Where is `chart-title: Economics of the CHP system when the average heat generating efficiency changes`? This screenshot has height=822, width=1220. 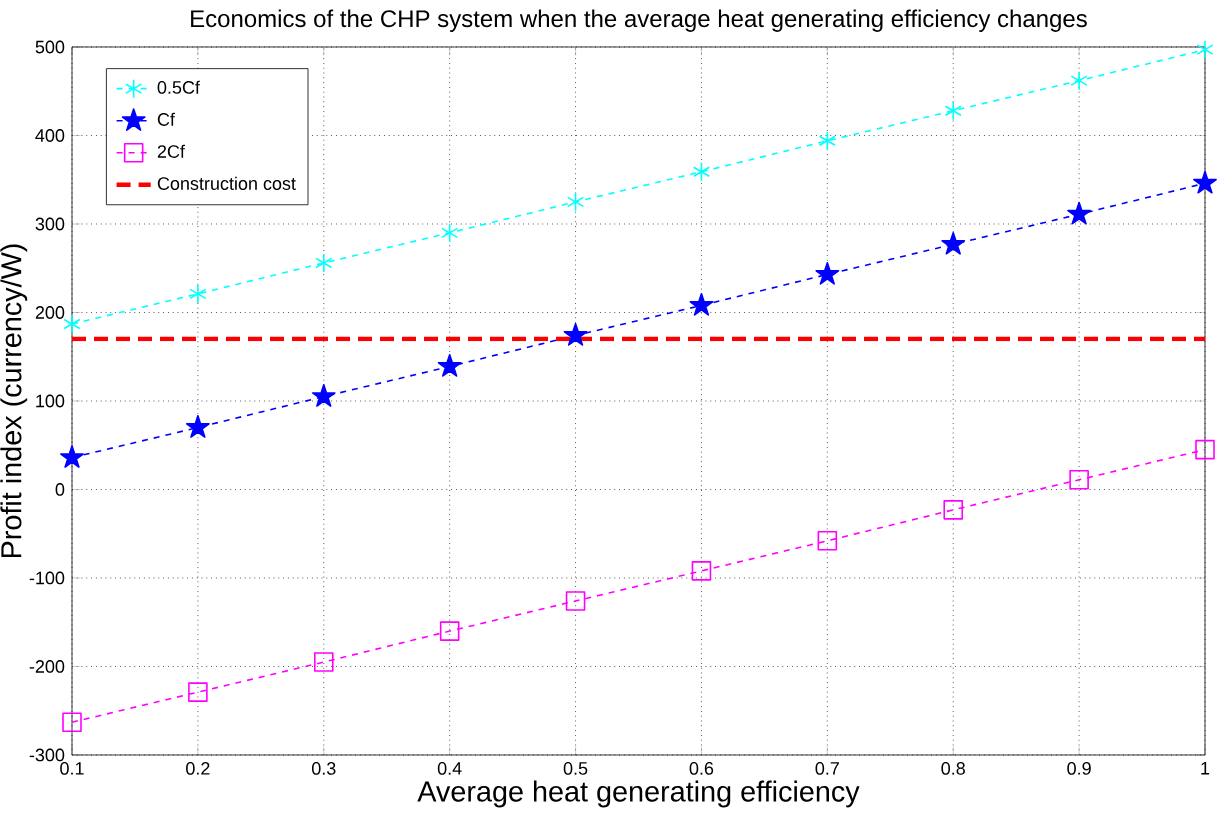
chart-title: Economics of the CHP system when the average heat generating efficiency changes is located at coordinates (639, 20).